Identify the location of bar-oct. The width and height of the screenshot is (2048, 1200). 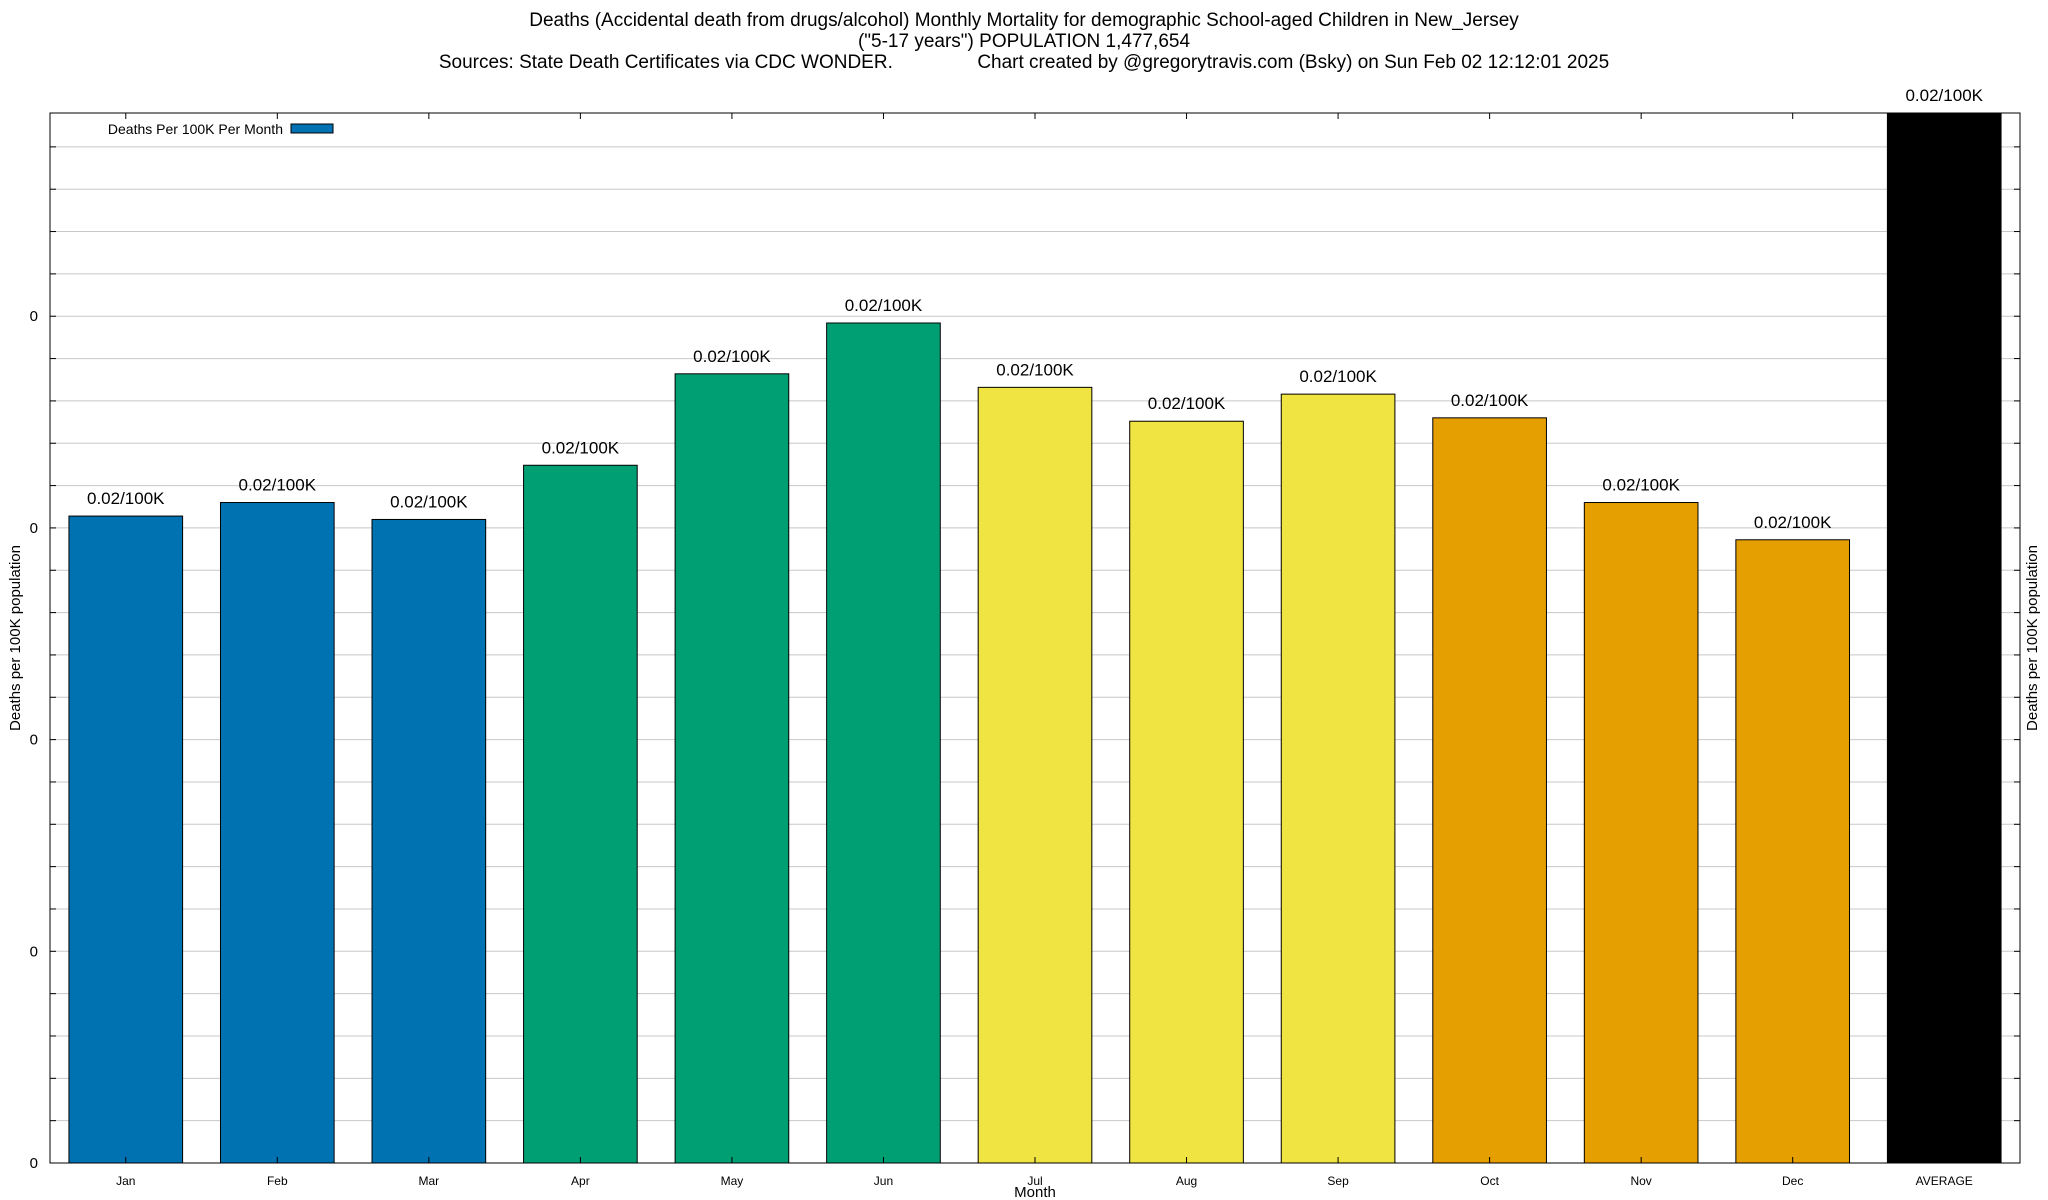
(1489, 790).